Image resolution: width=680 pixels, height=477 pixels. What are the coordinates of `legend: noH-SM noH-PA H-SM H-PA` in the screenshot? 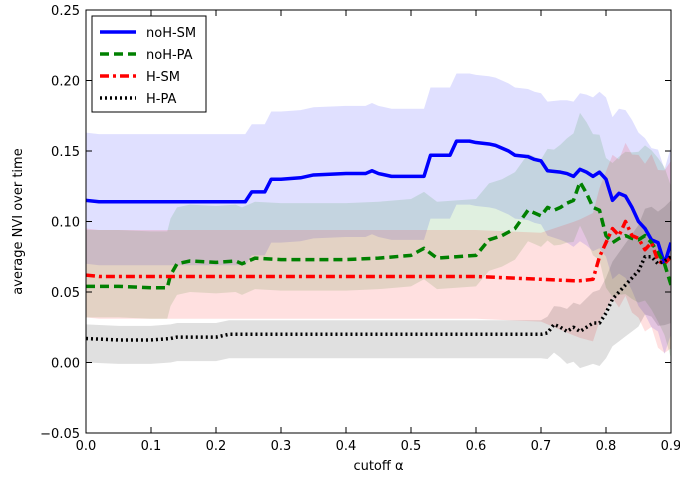 It's located at (149, 64).